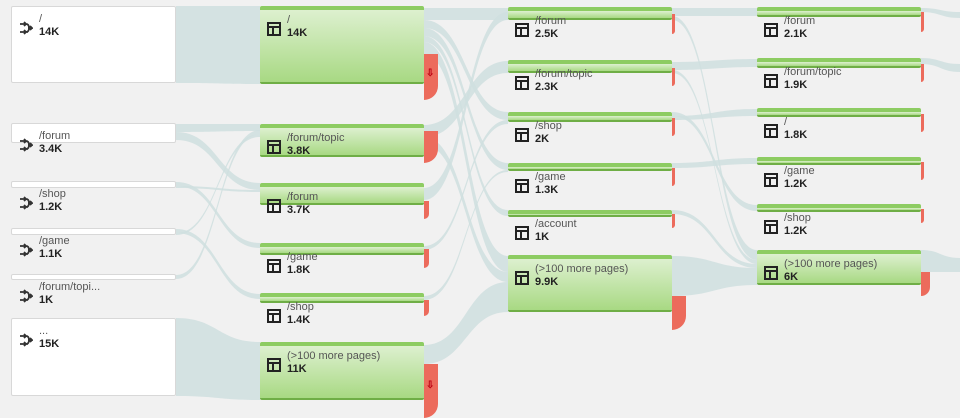  I want to click on source-node-game: /game 1.1K, so click(93, 244).